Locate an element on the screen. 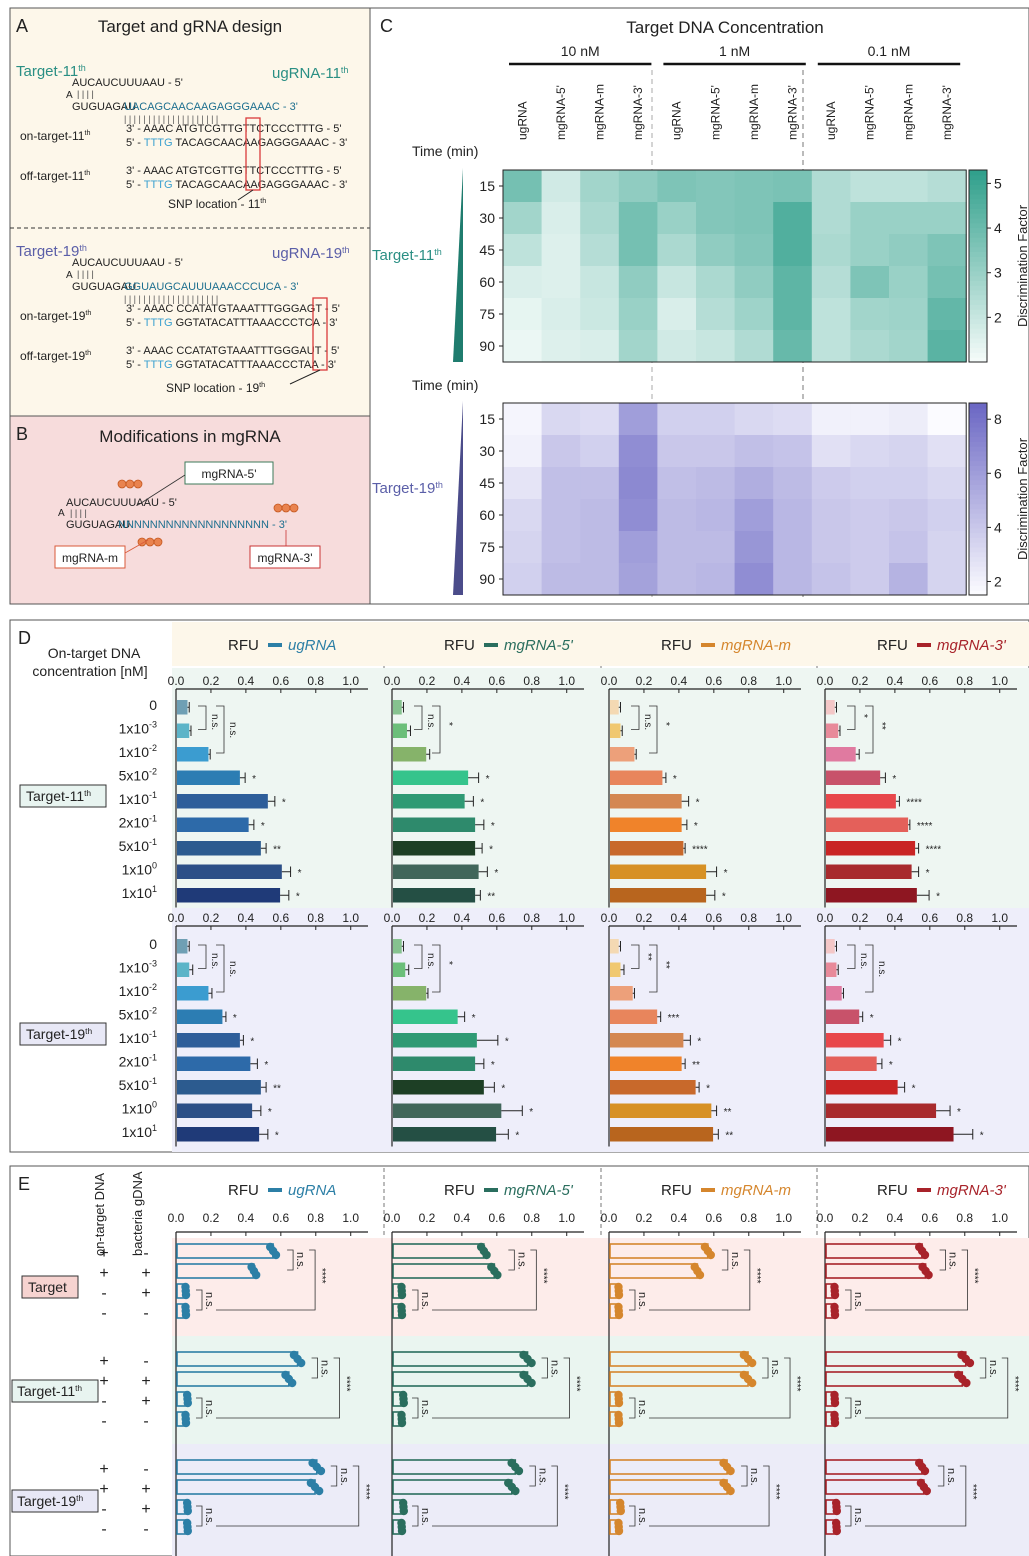  colorbar-tick-label: 8 is located at coordinates (998, 419).